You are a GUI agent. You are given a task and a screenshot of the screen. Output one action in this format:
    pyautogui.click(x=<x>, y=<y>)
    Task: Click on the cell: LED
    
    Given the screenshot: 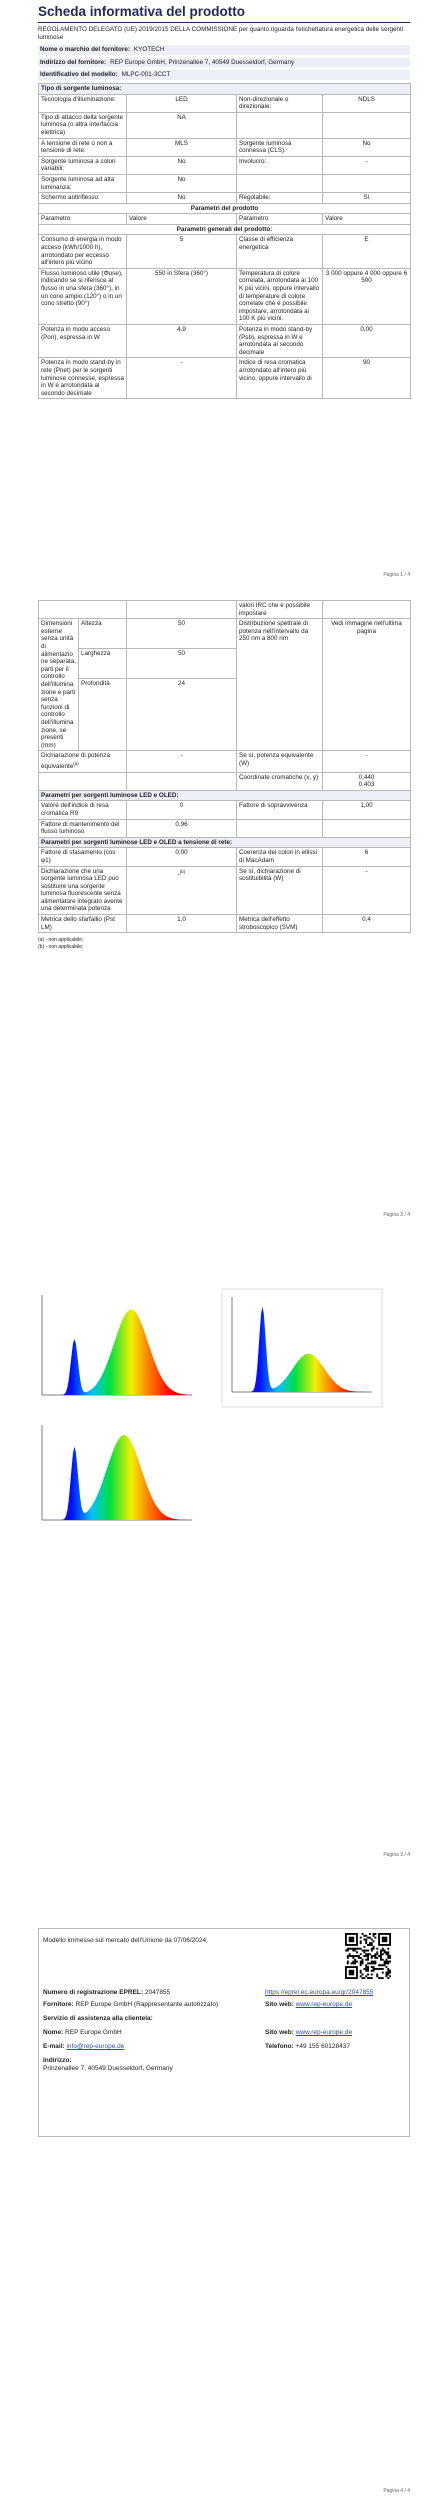 What is the action you would take?
    pyautogui.click(x=181, y=103)
    